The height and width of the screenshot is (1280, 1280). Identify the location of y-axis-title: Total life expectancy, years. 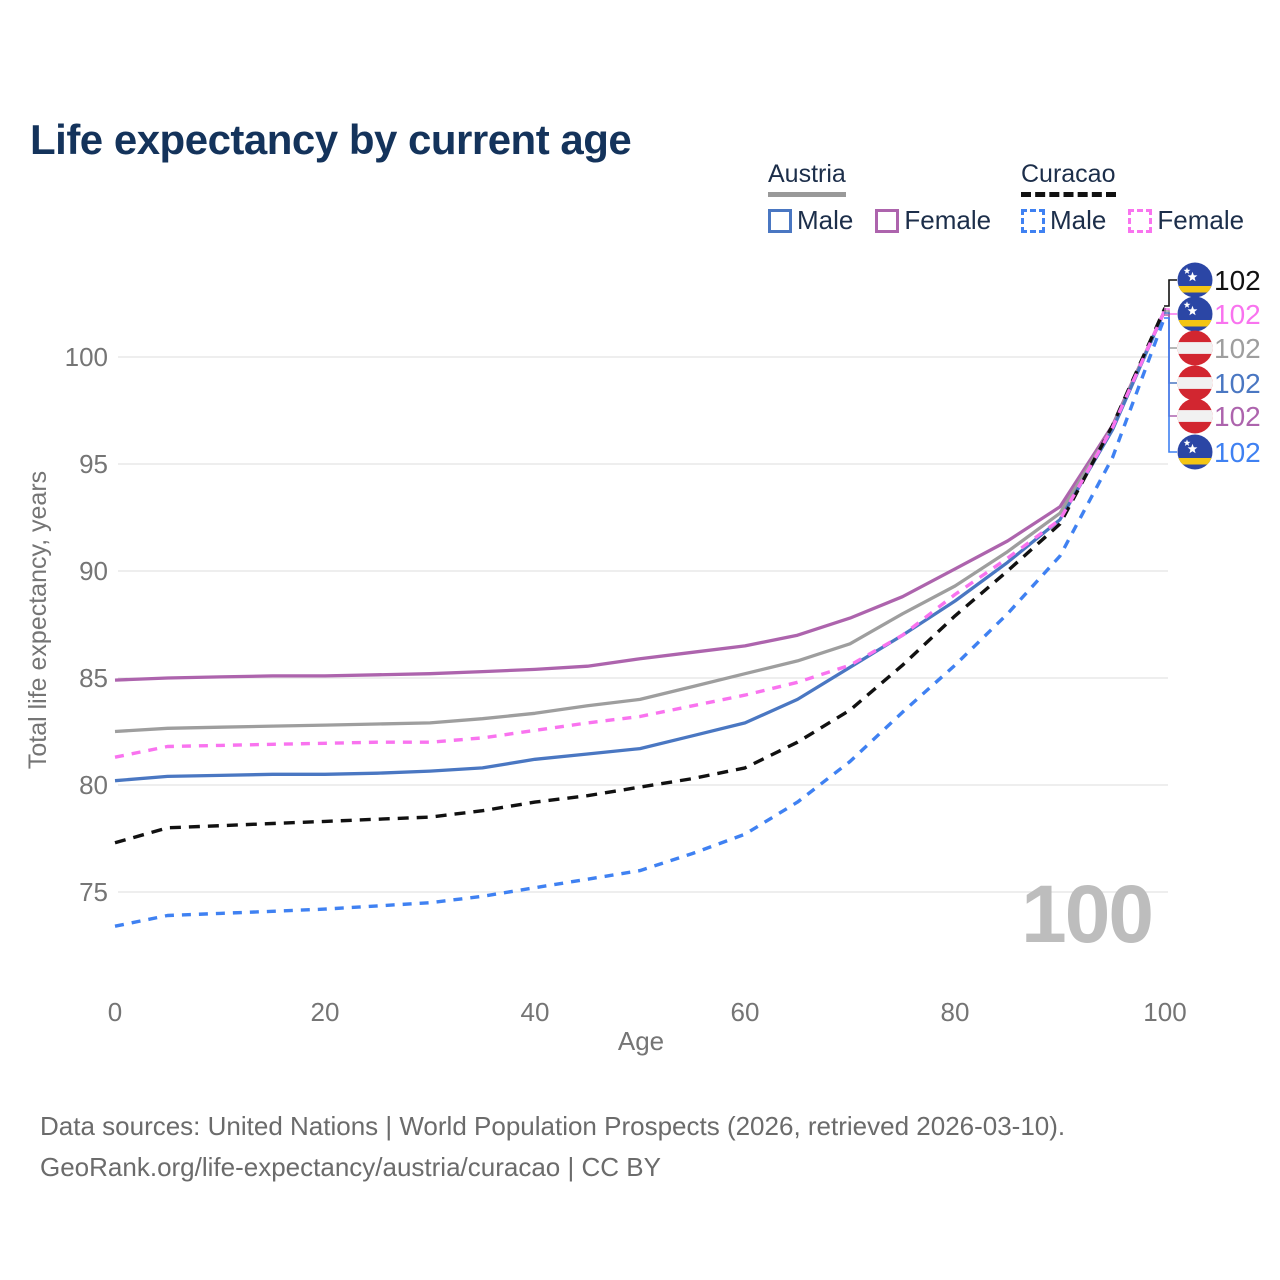
(38, 620).